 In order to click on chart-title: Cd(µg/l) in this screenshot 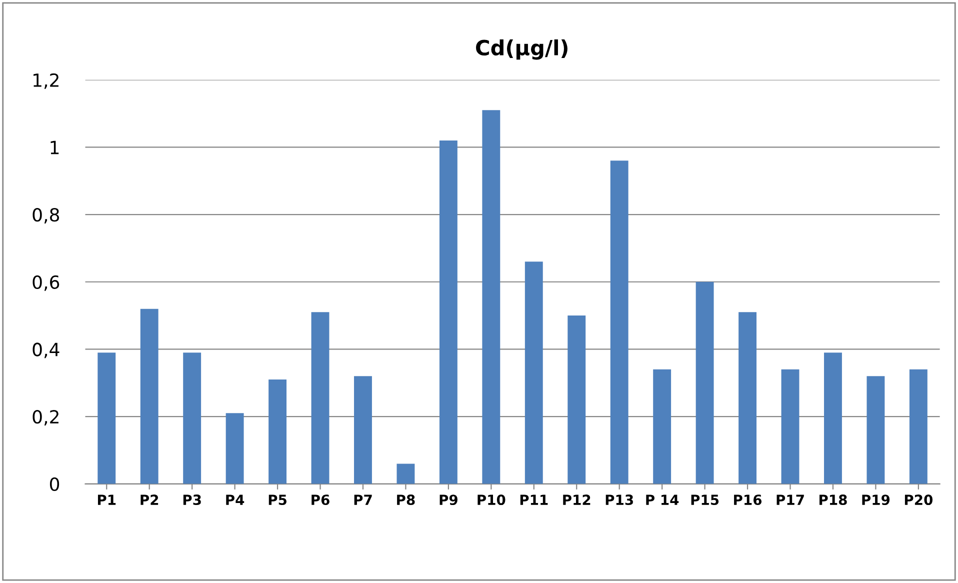, I will do `click(522, 49)`.